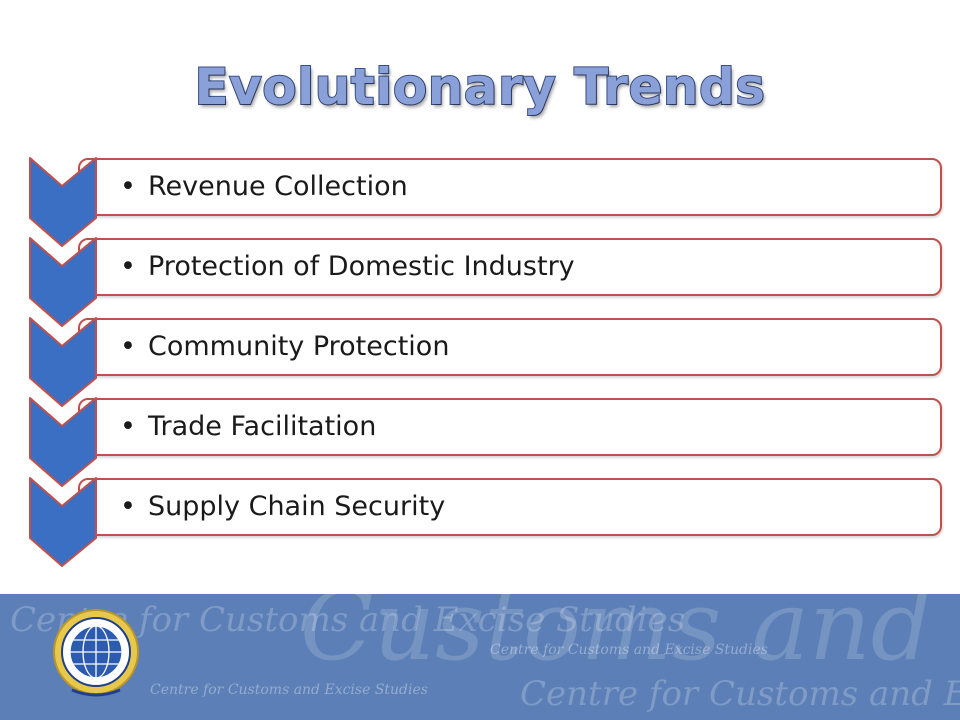 The image size is (960, 720). Describe the element at coordinates (284, 347) in the screenshot. I see `list-item-label: Community Protection` at that location.